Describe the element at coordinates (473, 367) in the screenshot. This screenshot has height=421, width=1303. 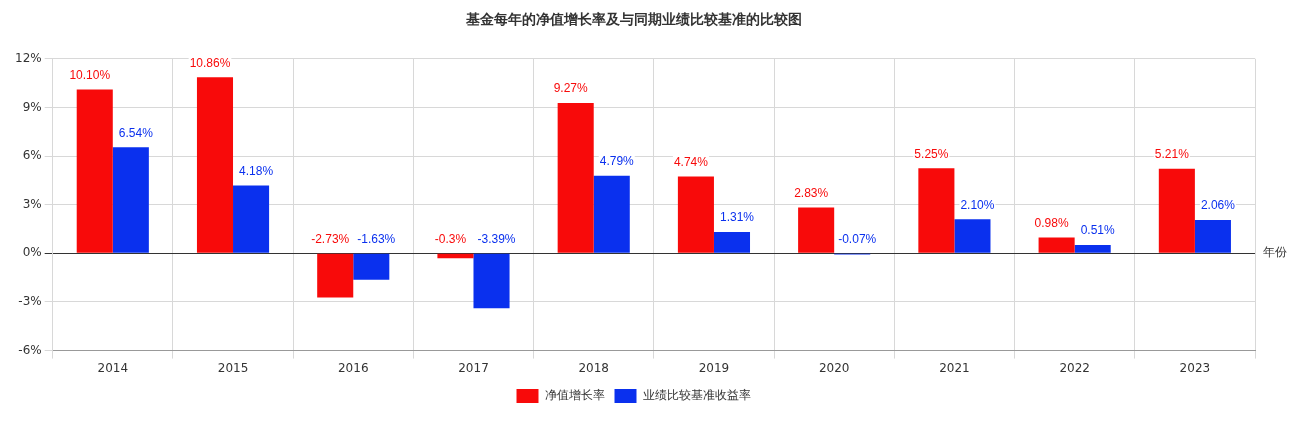
I see `x-tick-label: 2017` at that location.